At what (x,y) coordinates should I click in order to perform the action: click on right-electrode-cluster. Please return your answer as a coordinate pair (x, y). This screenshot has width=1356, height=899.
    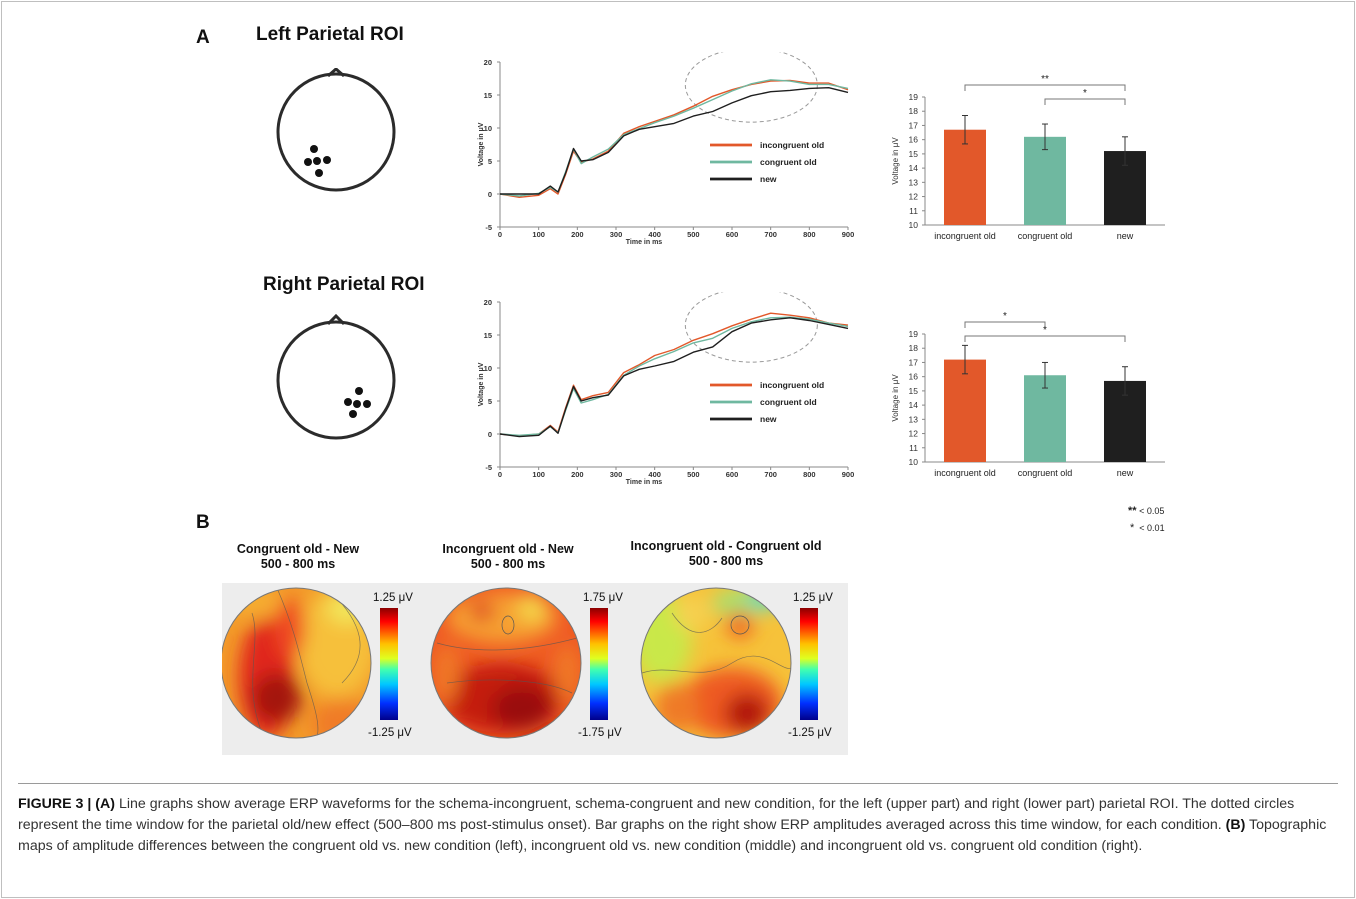
    Looking at the image, I should click on (357, 402).